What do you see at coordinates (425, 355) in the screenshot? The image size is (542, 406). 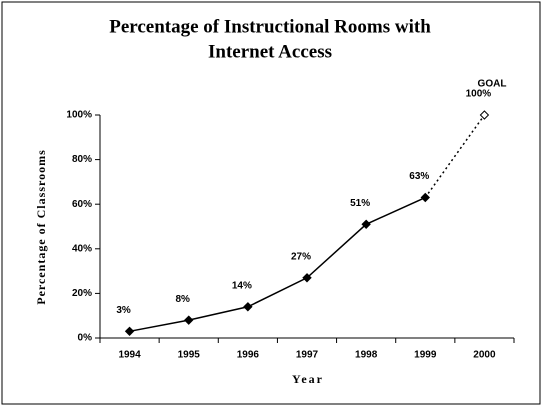 I see `x-tick-label: 1999` at bounding box center [425, 355].